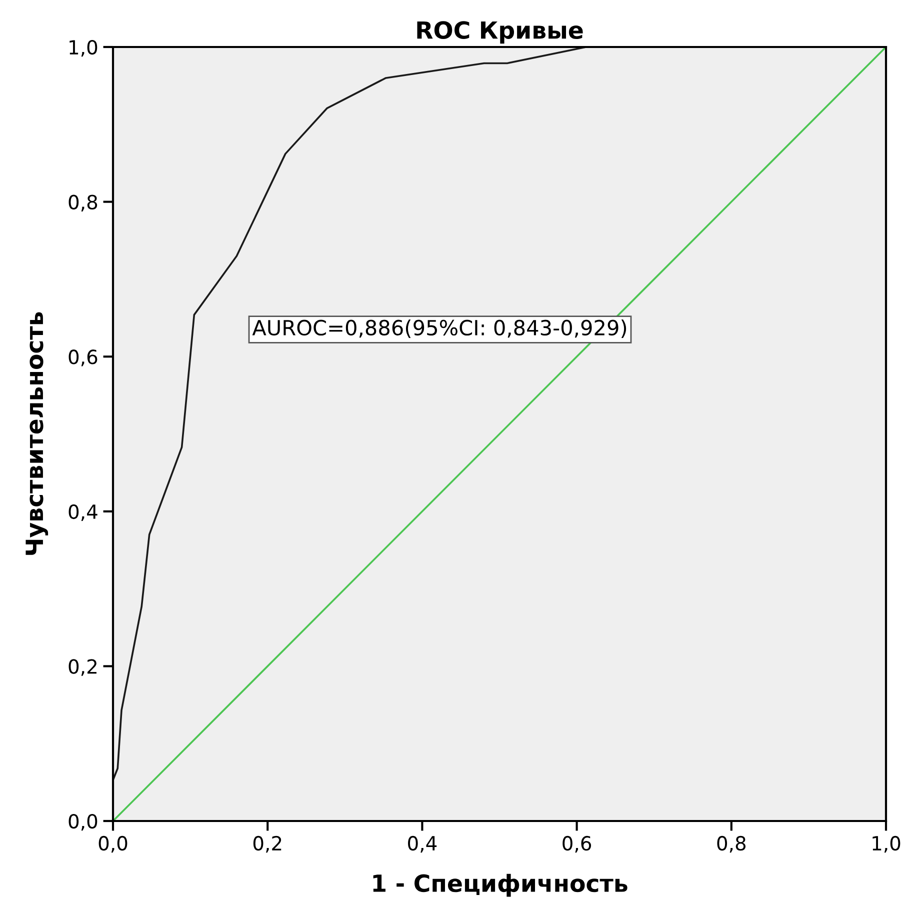 The image size is (908, 914). Describe the element at coordinates (500, 32) in the screenshot. I see `chart-title: ROC Кривые` at that location.